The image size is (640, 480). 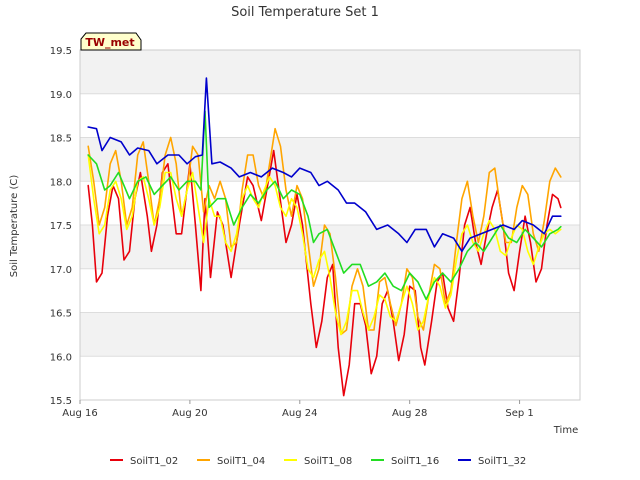 I want to click on legend-label-soilt1-02: SoilT1_02, so click(x=154, y=461).